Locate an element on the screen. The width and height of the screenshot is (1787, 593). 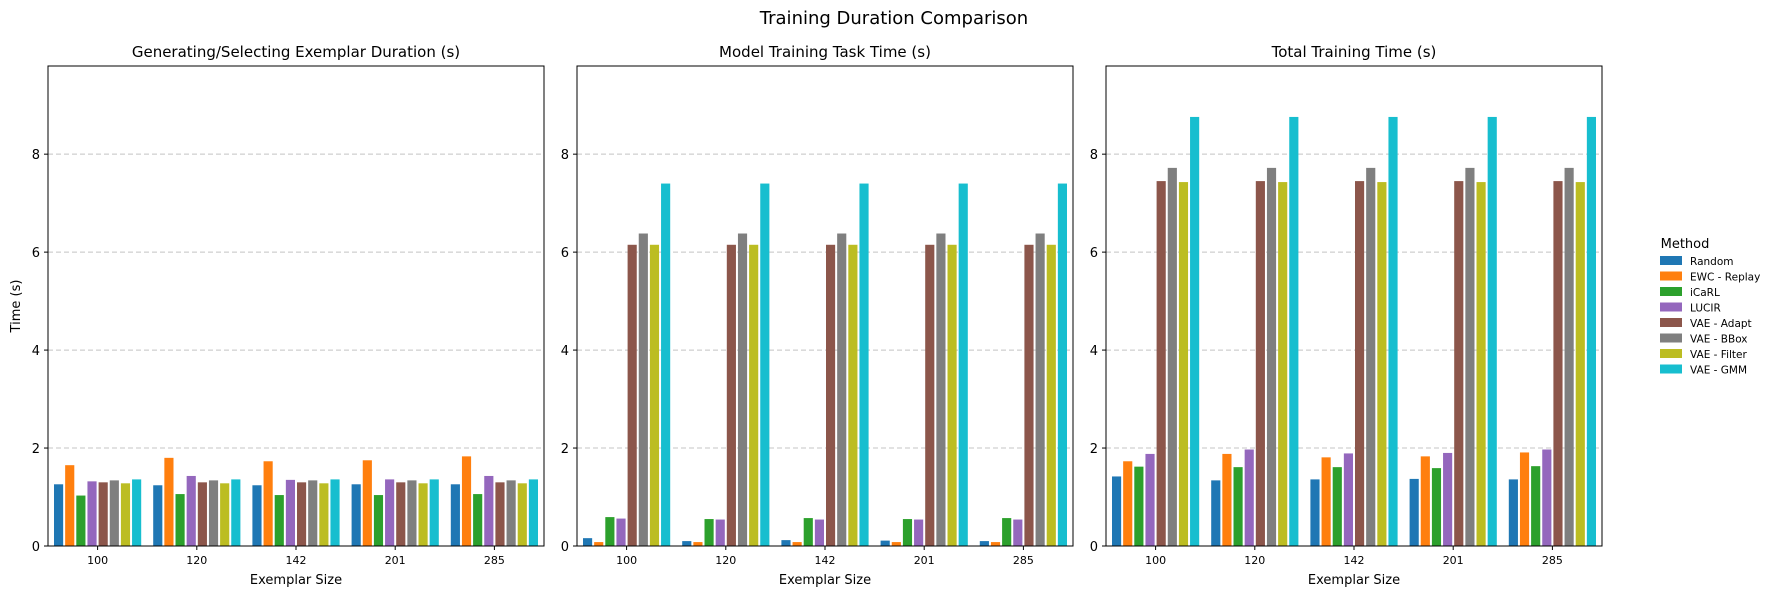
legend-label: Random is located at coordinates (1711, 262).